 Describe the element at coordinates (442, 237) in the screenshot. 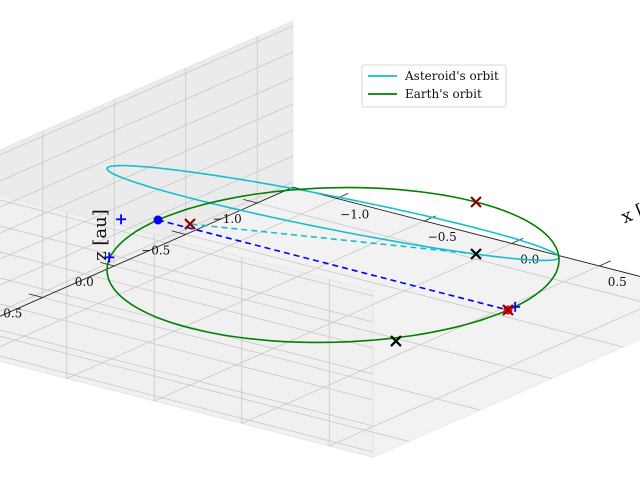

I see `x-tick-label: −0.5` at that location.